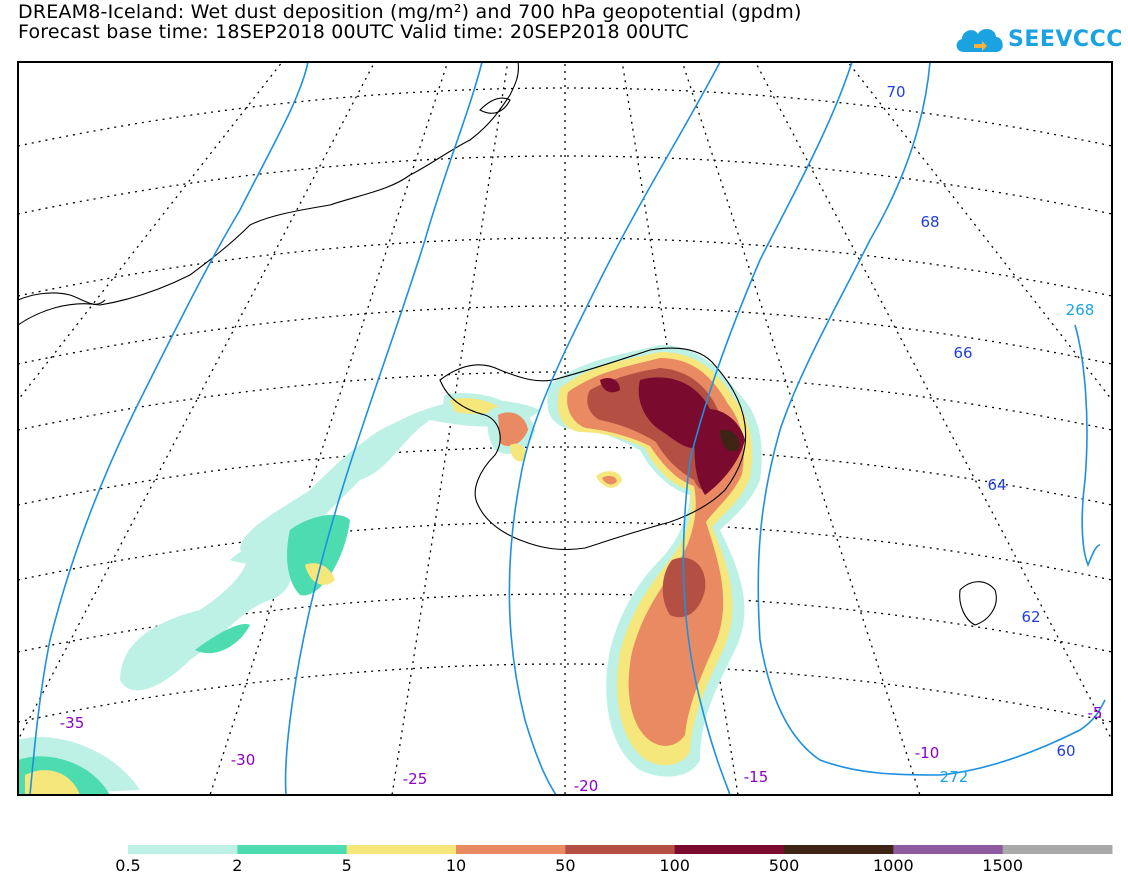 Image resolution: width=1128 pixels, height=888 pixels. I want to click on colorbar-label: 100, so click(674, 865).